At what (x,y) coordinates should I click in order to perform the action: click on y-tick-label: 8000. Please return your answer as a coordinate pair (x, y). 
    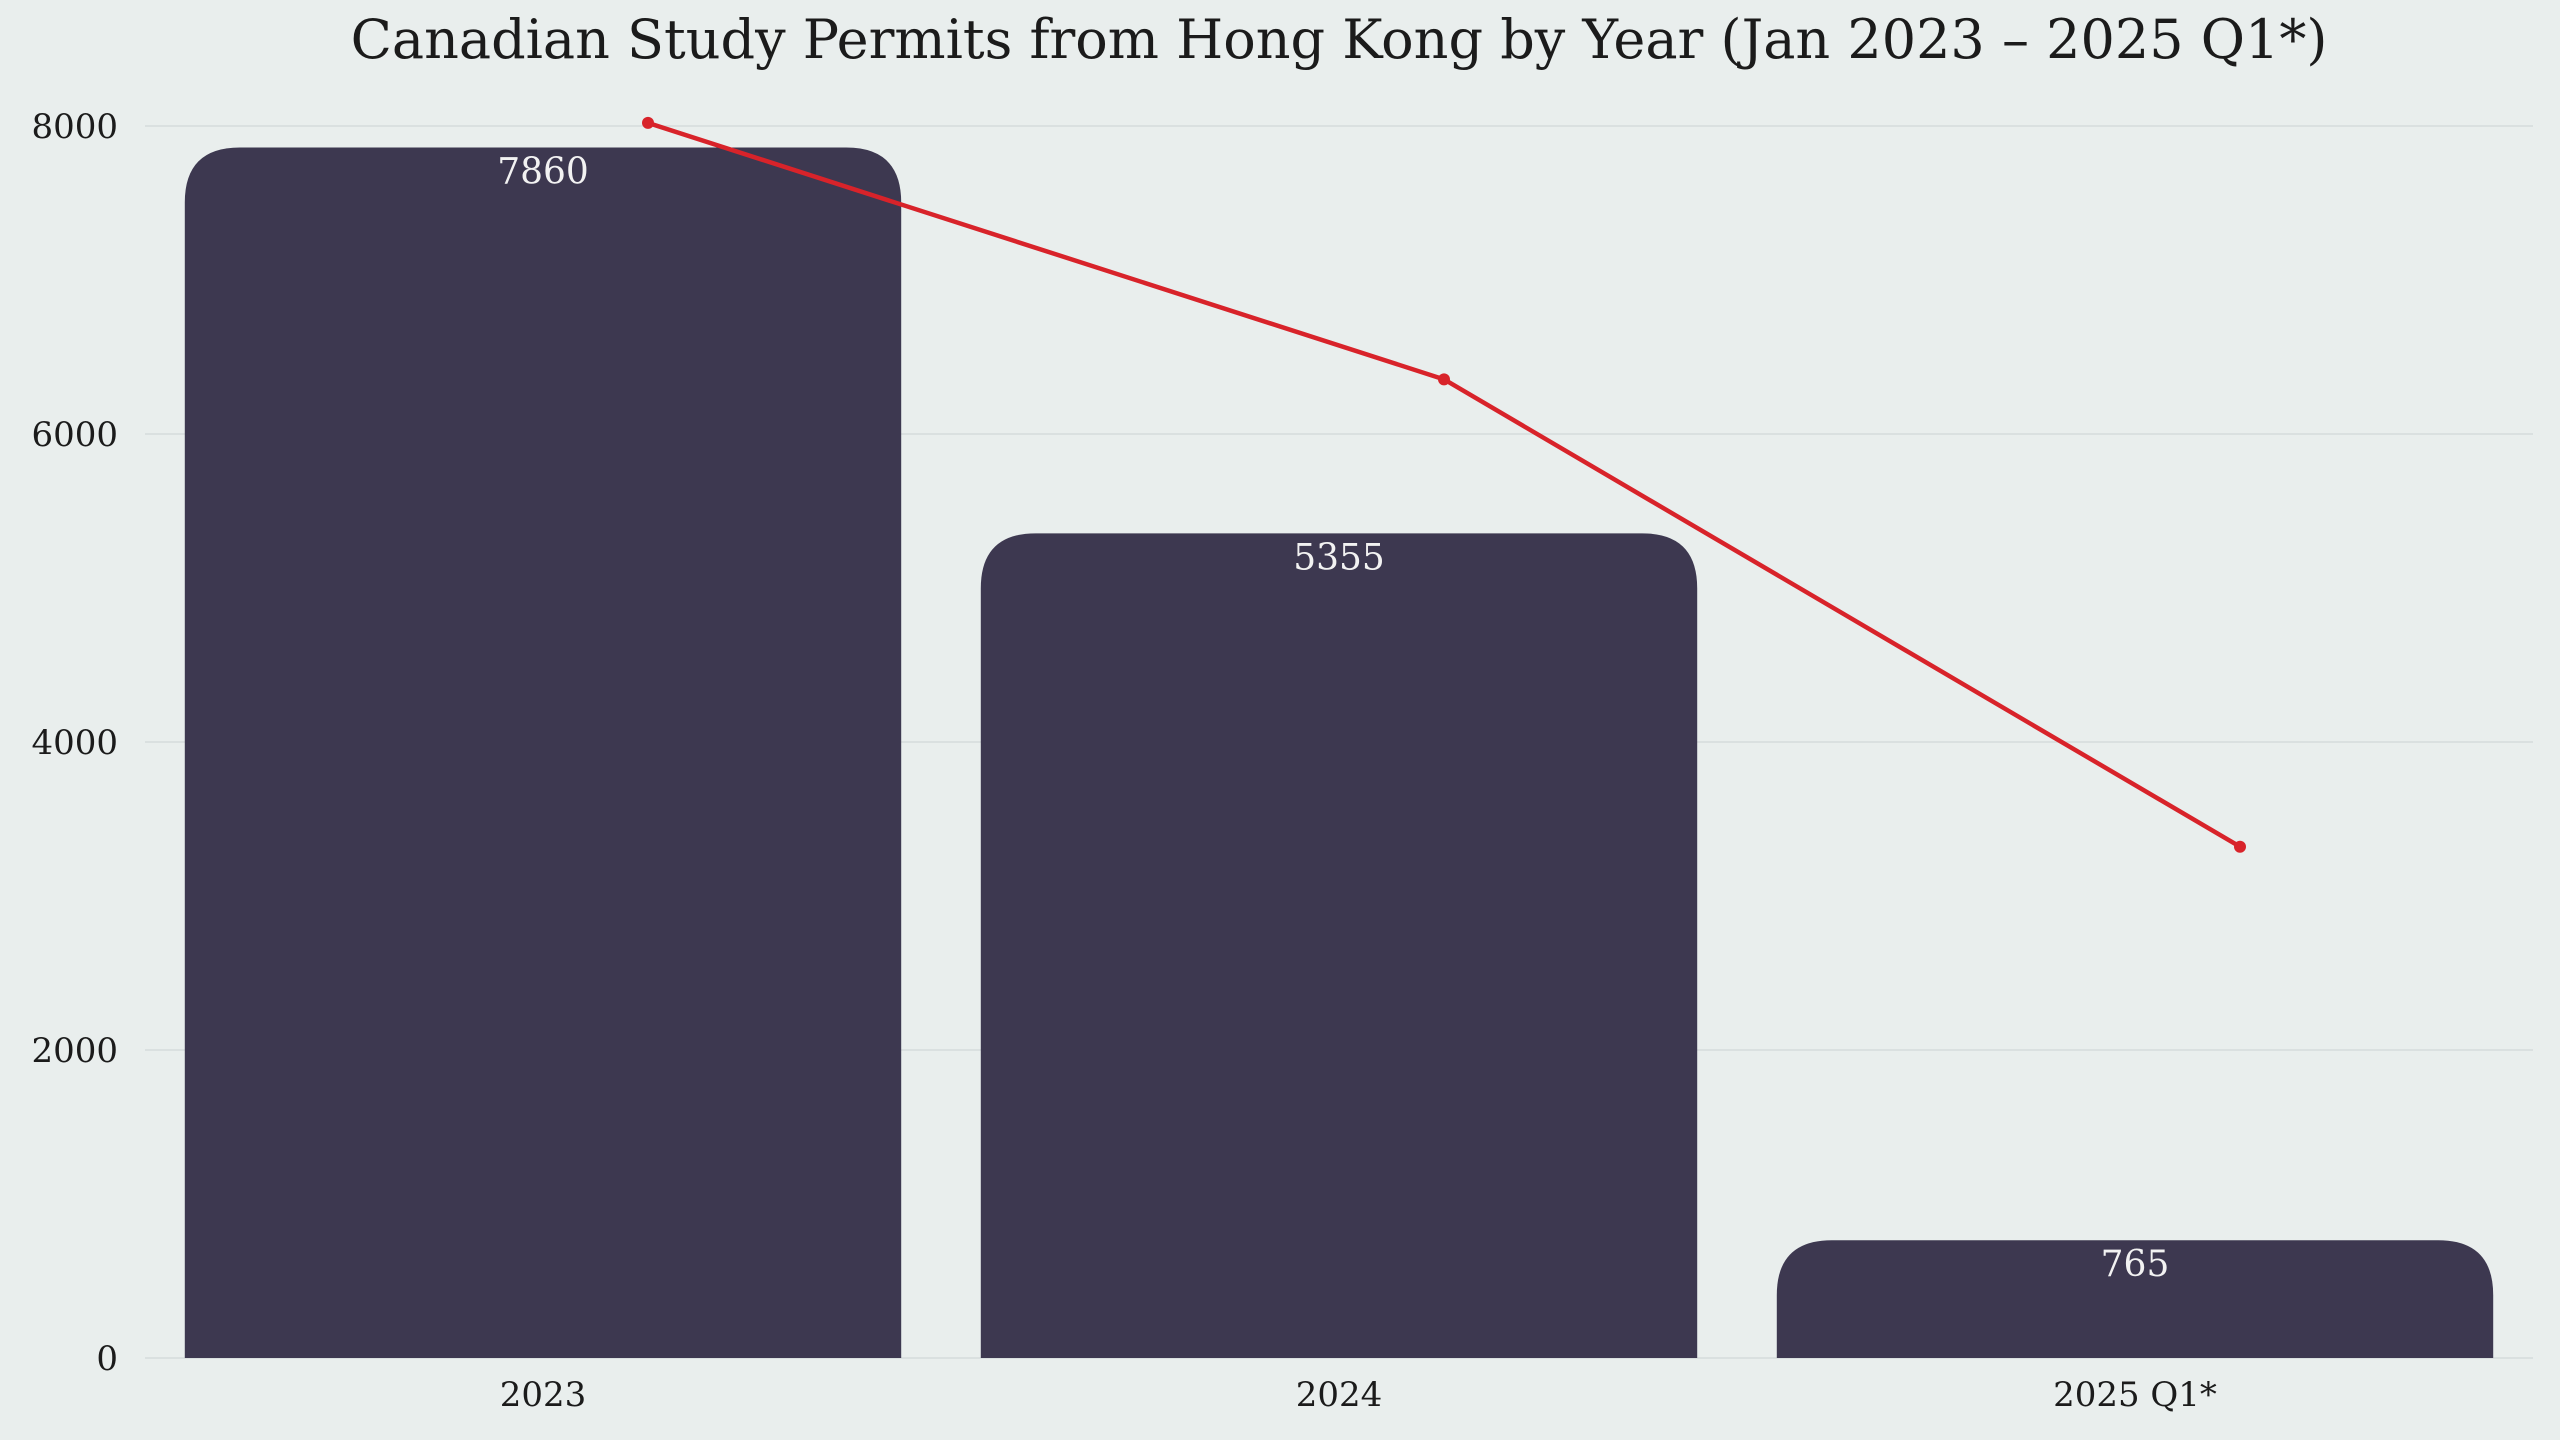
    Looking at the image, I should click on (74, 127).